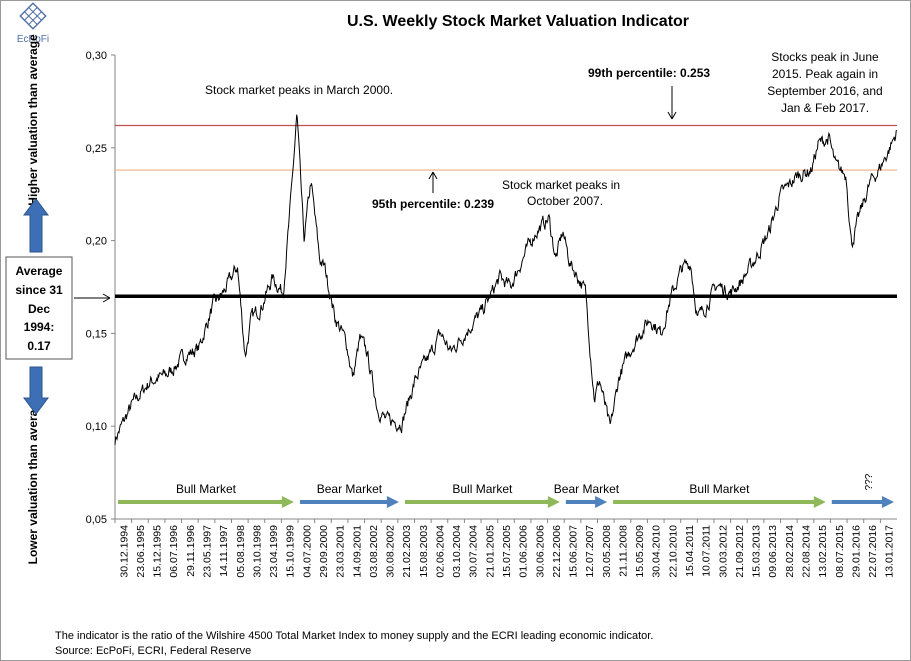  I want to click on x-tick-label: 29.01.2016, so click(856, 551).